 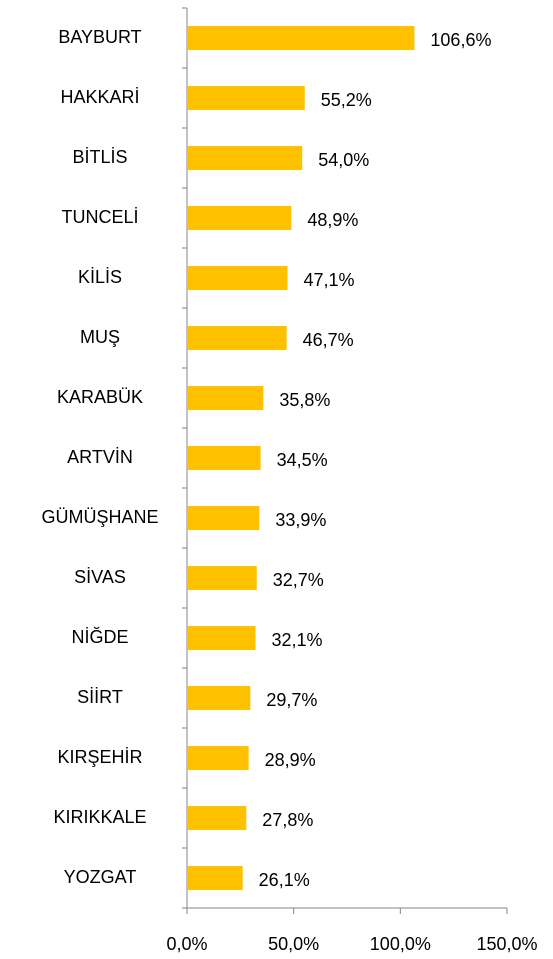 I want to click on value-label: 46,7%, so click(x=328, y=340).